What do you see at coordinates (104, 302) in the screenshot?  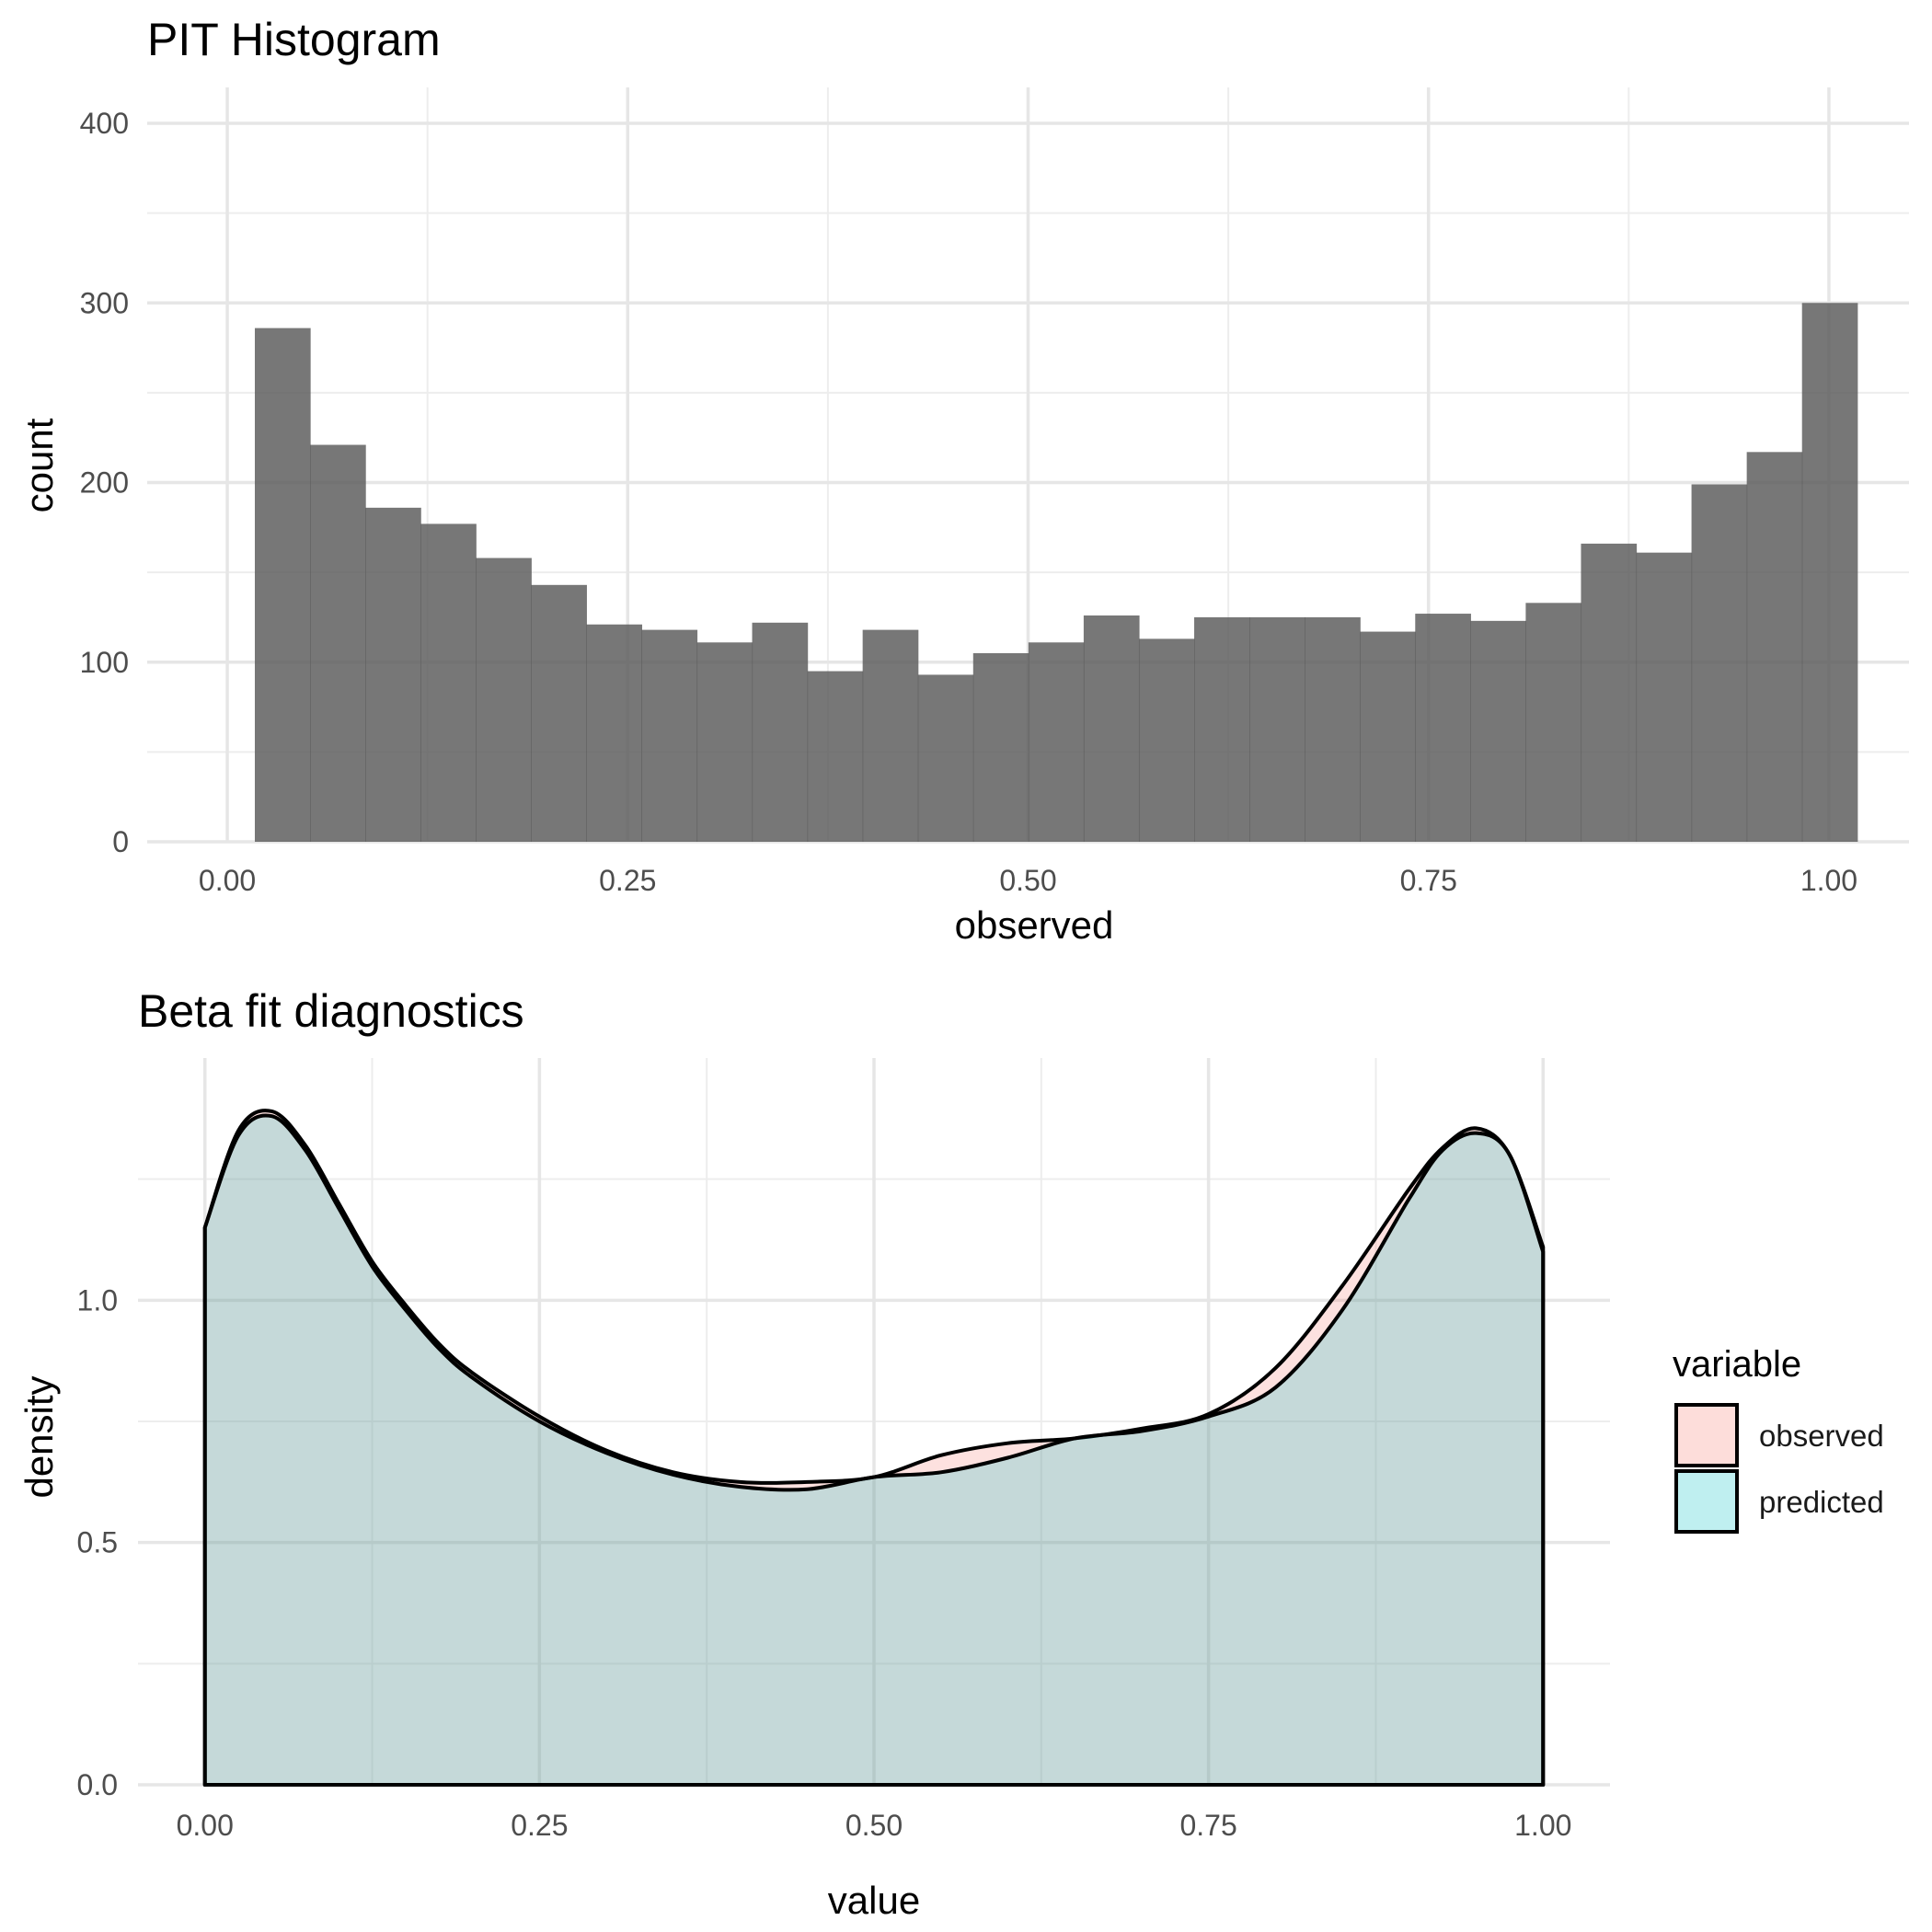 I see `histogram-y-tick-label: 300` at bounding box center [104, 302].